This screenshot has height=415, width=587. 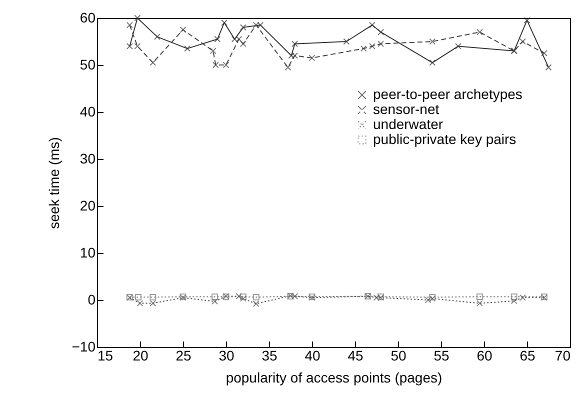 What do you see at coordinates (312, 356) in the screenshot?
I see `x-tick-label: 40` at bounding box center [312, 356].